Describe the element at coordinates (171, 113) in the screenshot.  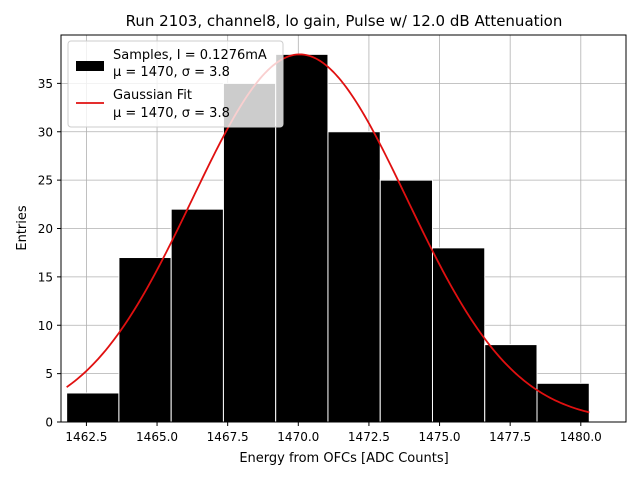
I see `legend-fit-label-line2: μ = 1470, σ = 3.8` at that location.